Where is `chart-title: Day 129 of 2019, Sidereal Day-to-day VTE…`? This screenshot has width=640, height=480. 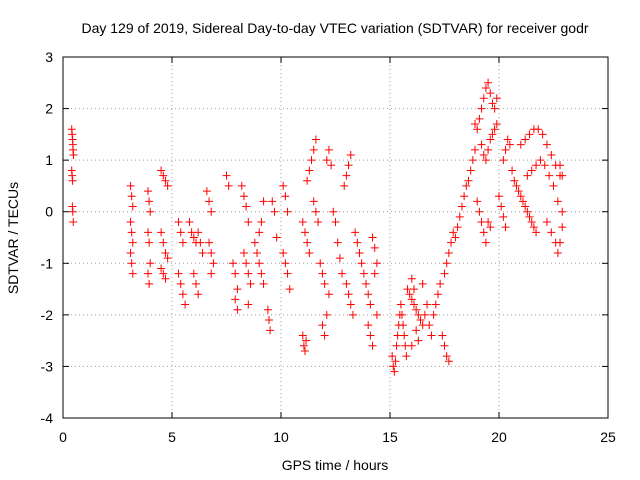 chart-title: Day 129 of 2019, Sidereal Day-to-day VTE… is located at coordinates (334, 28).